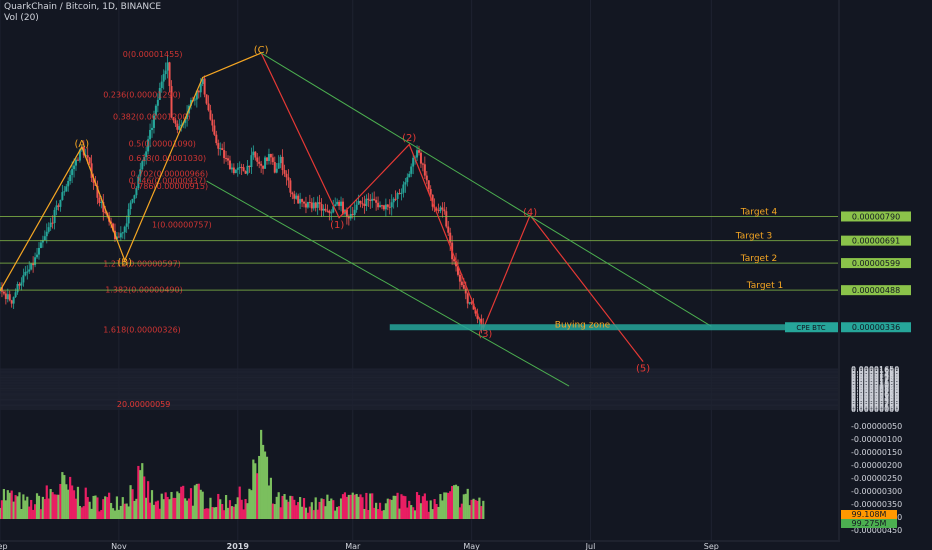 This screenshot has width=932, height=550. I want to click on price-tick-label: 0.00000850, so click(875, 388).